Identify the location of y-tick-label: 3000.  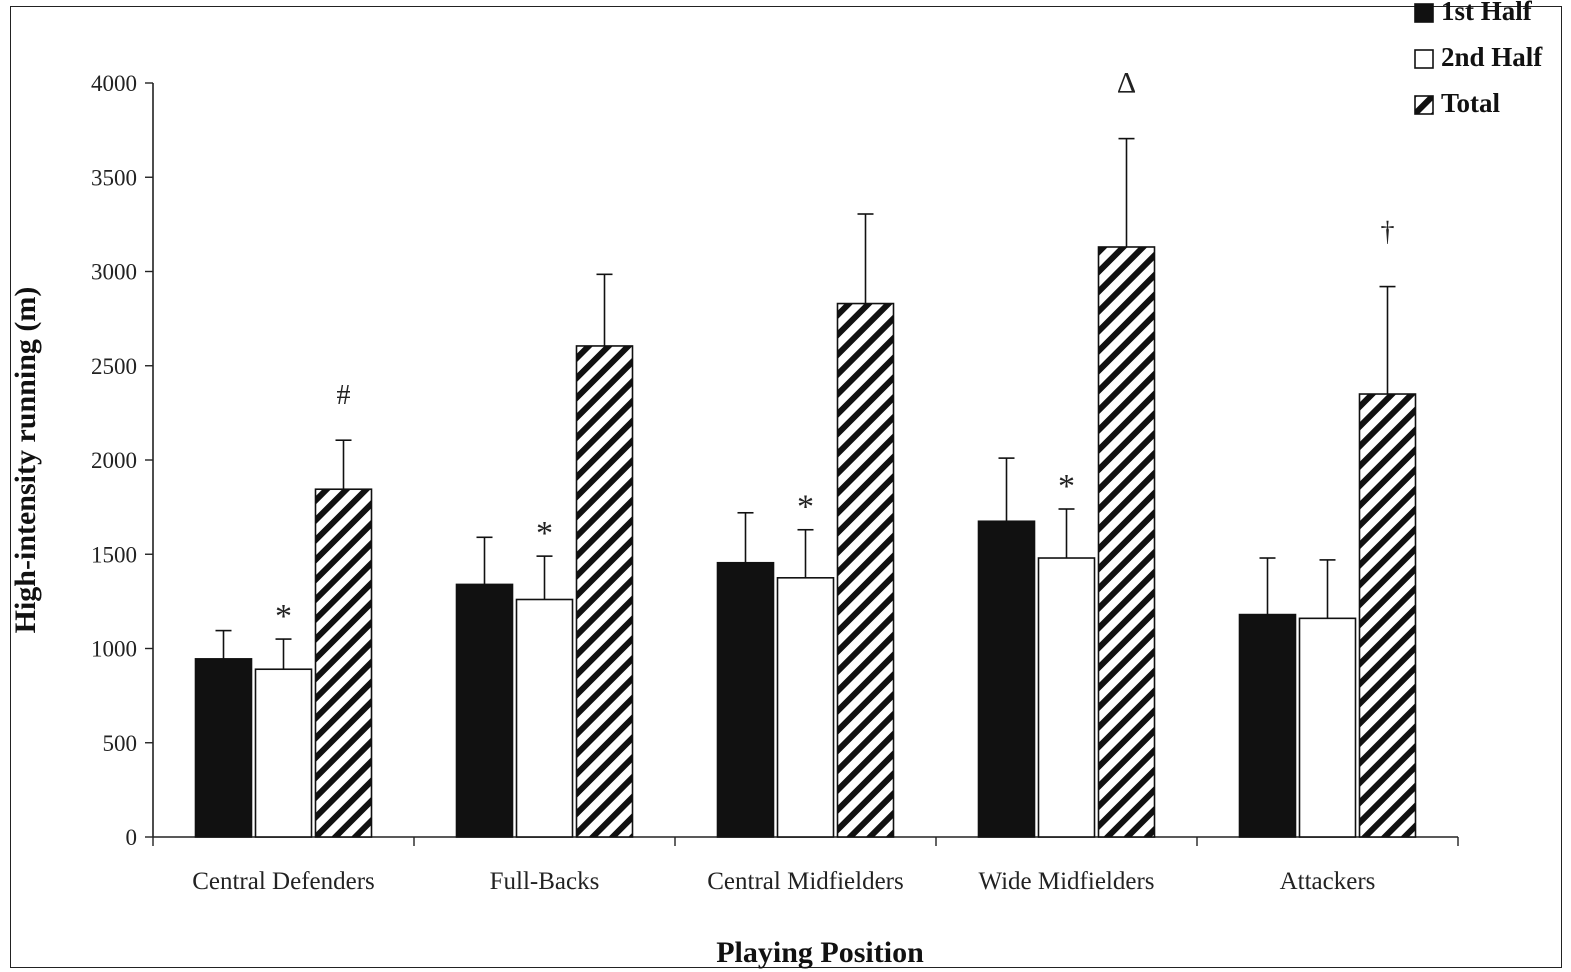
(114, 272).